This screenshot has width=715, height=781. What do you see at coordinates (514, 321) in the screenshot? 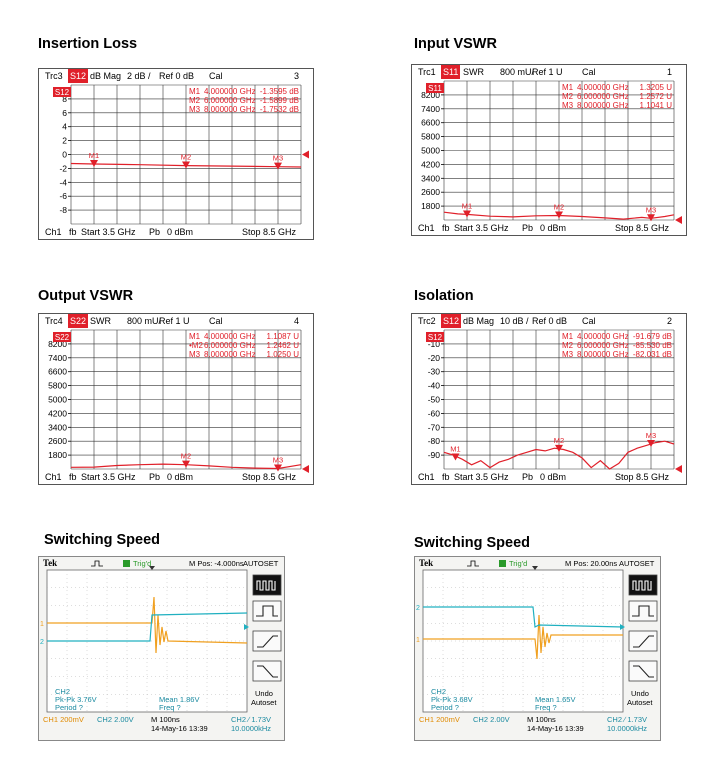
I see `vna-header-scale: 10 dB /` at bounding box center [514, 321].